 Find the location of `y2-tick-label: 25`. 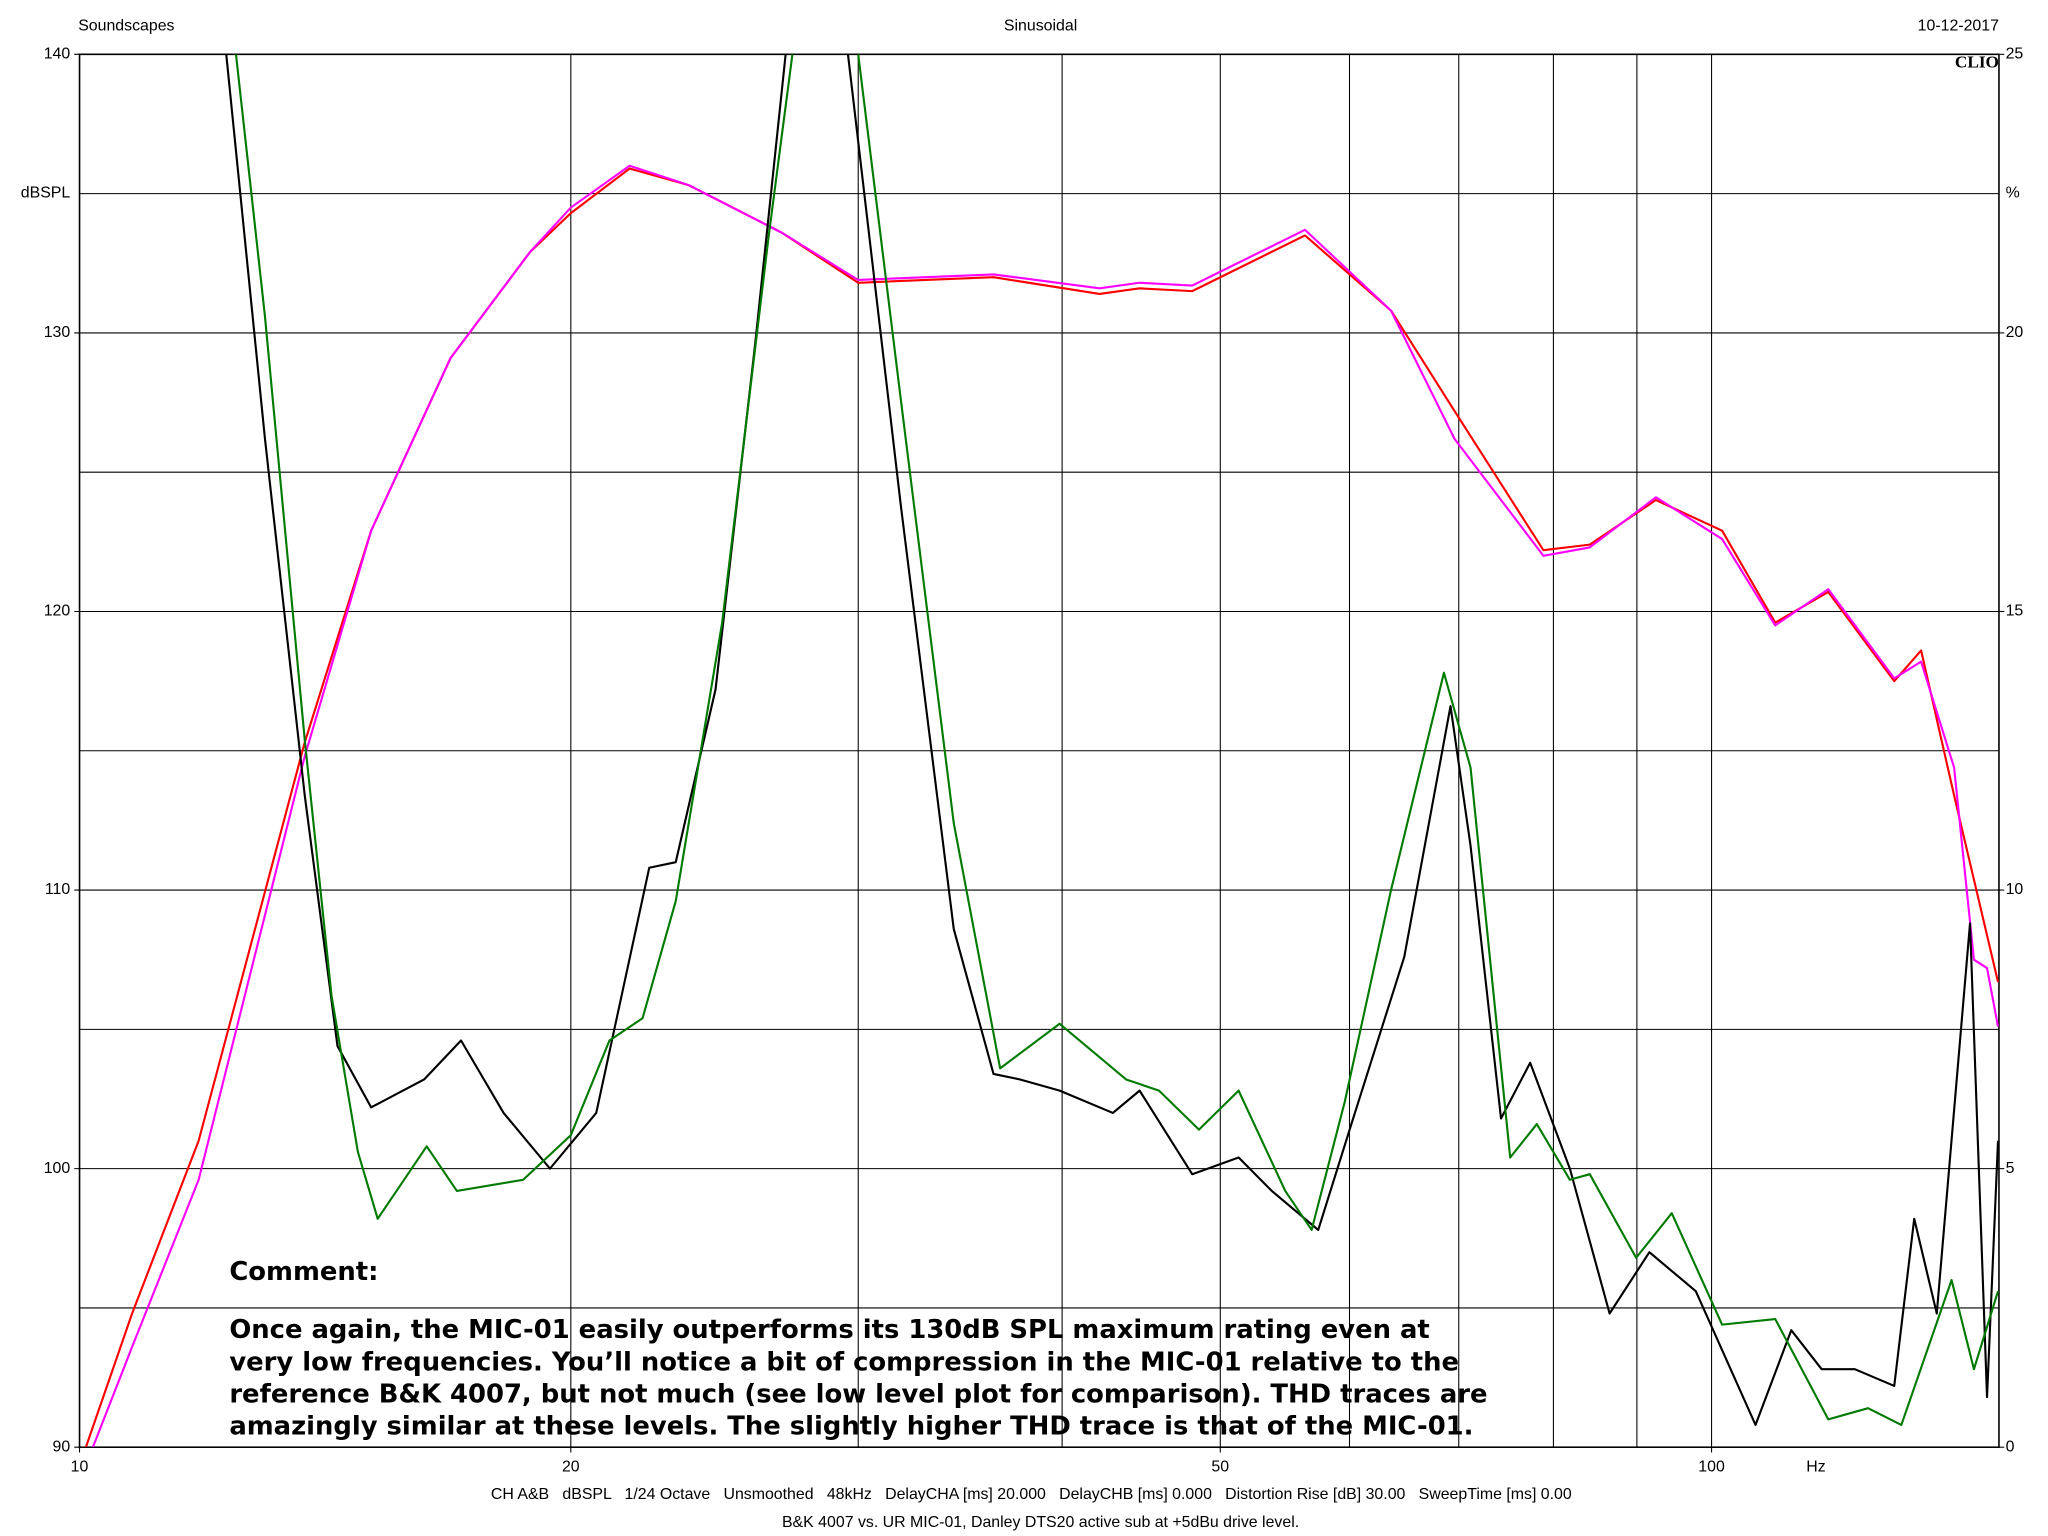

y2-tick-label: 25 is located at coordinates (2015, 54).